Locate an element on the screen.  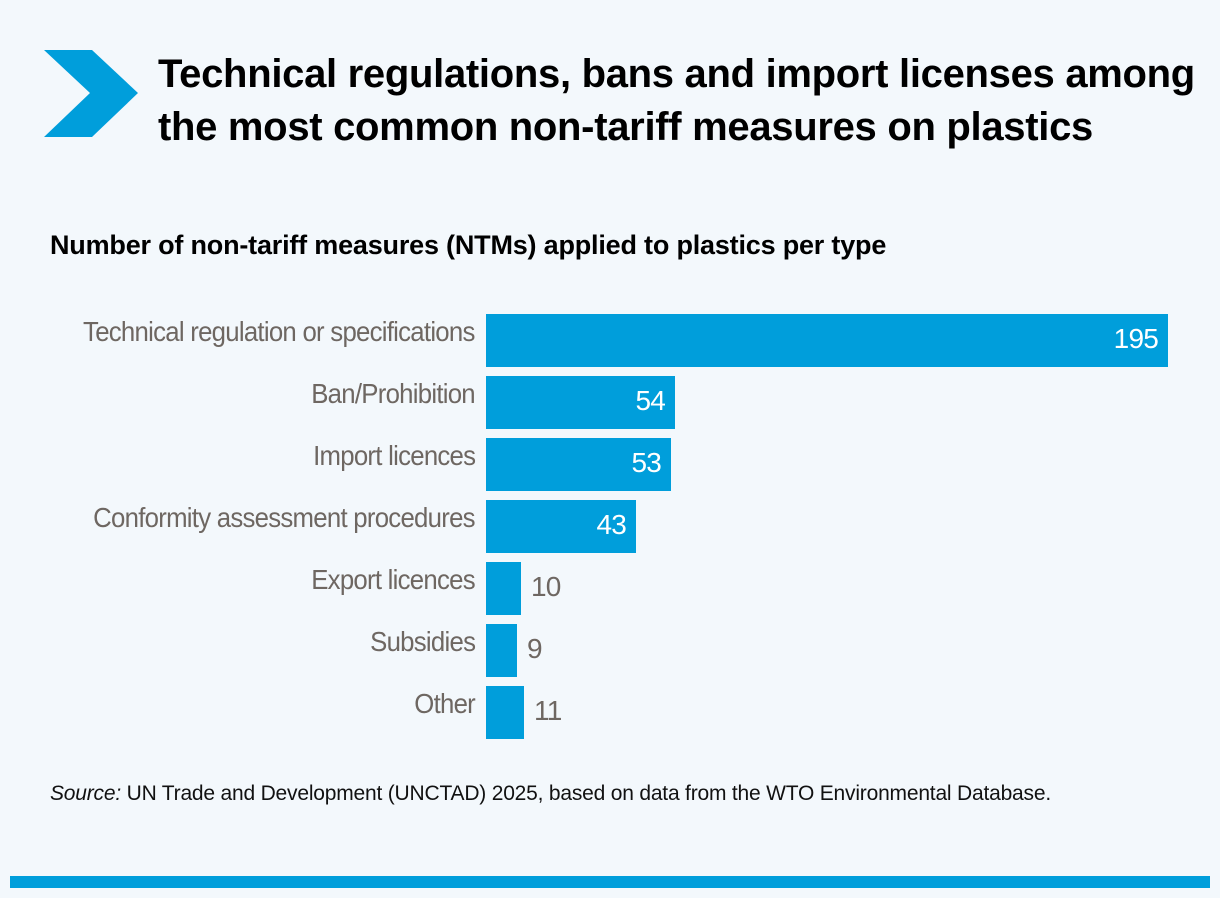
value-label: 53 is located at coordinates (646, 462).